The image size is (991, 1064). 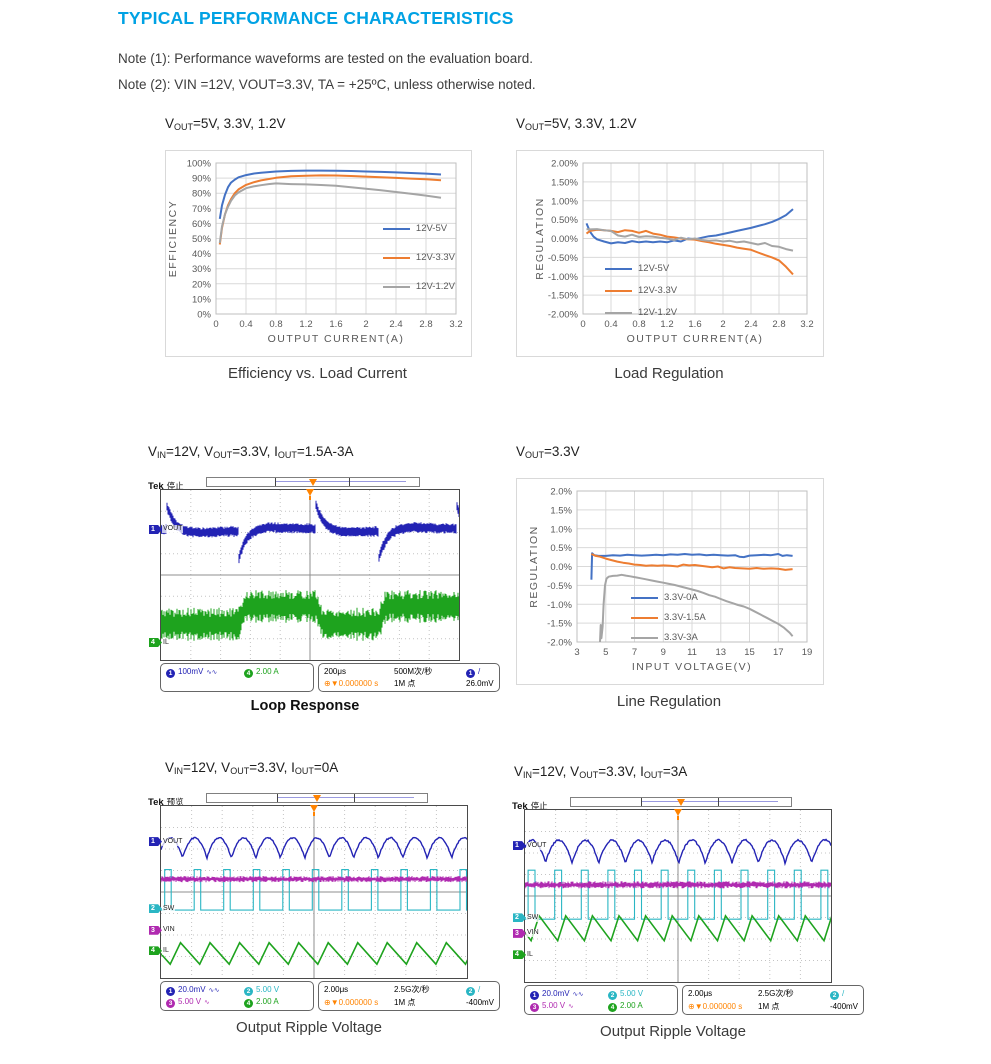 I want to click on timebase-readout: 2.00μs, so click(x=336, y=989).